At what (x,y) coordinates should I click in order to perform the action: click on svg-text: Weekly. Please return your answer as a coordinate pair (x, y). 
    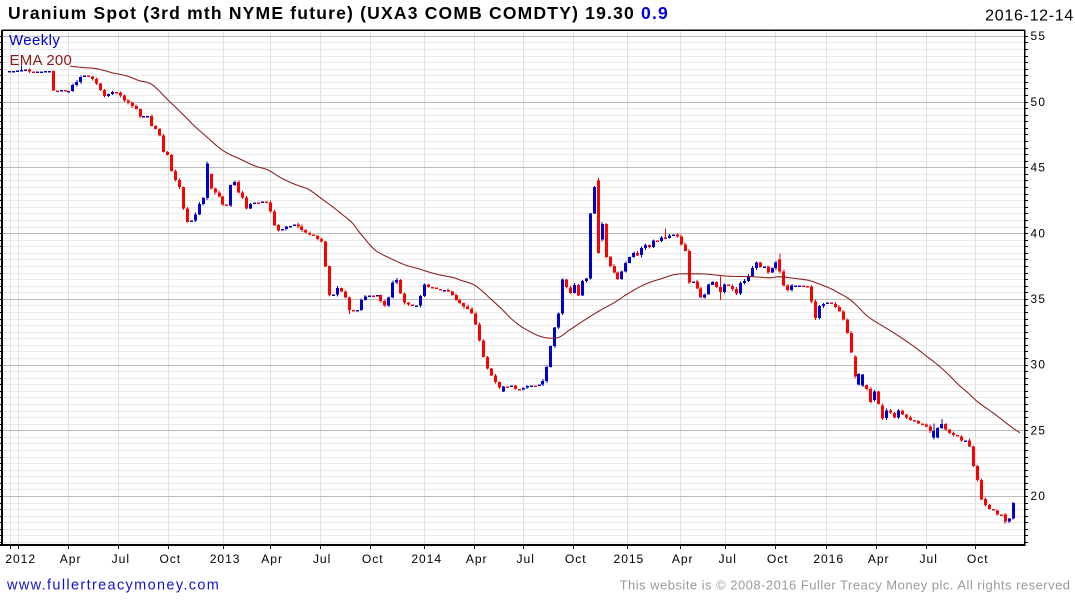
    Looking at the image, I should click on (34, 40).